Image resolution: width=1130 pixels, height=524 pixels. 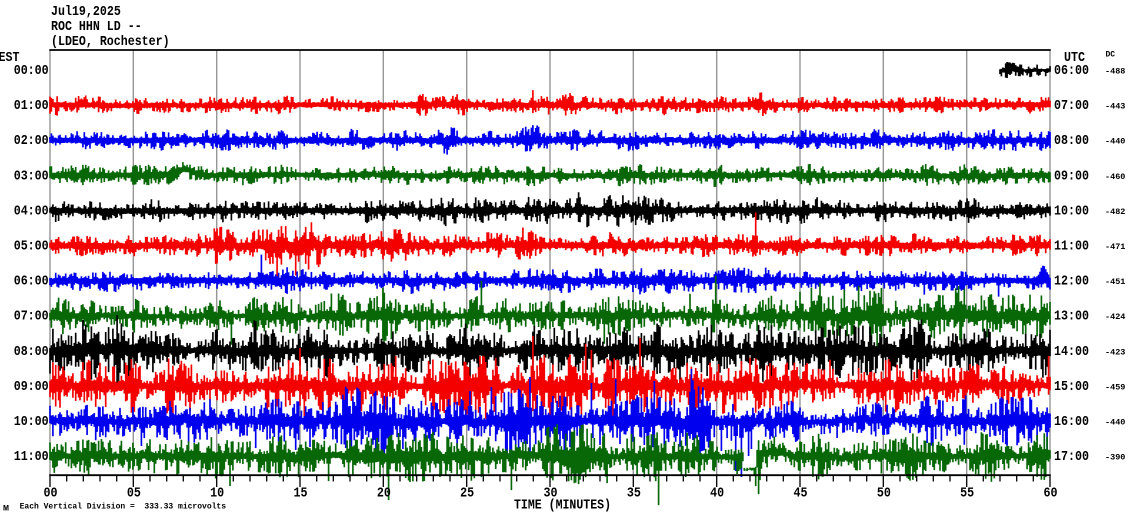 I want to click on svg-text: 17:00, so click(x=1071, y=457).